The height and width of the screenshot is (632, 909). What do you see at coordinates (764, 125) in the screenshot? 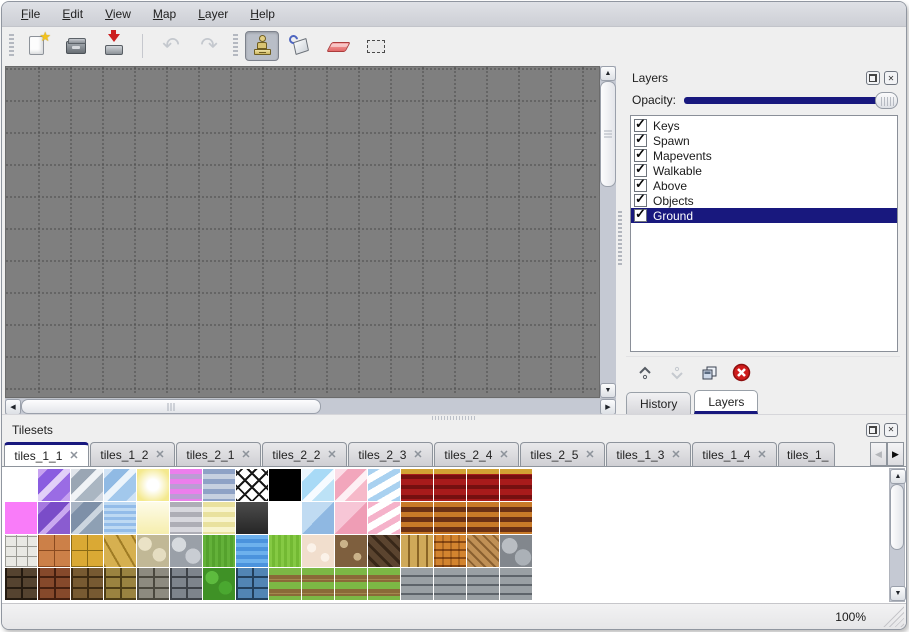
I see `layer-row-keys: Keys` at bounding box center [764, 125].